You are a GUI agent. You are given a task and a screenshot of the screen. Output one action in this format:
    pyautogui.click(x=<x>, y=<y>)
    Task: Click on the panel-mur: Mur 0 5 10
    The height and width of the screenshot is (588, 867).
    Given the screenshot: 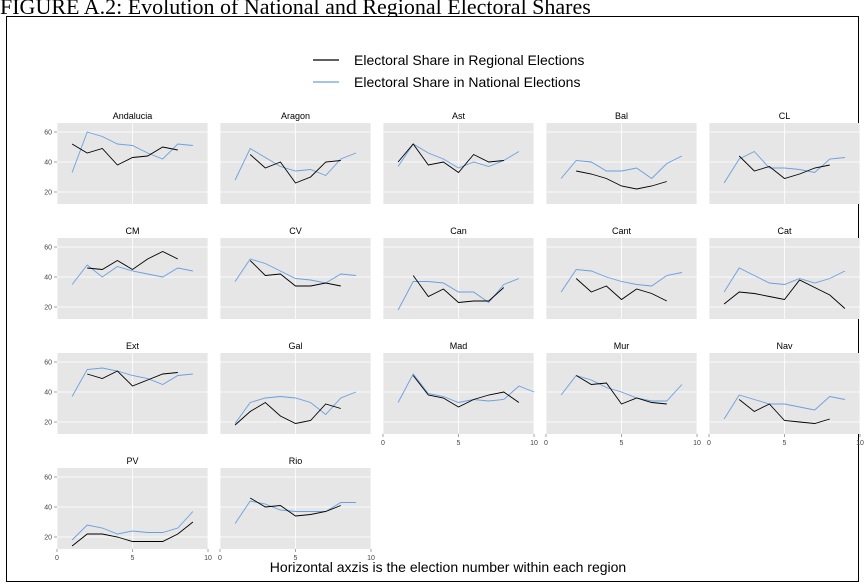 What is the action you would take?
    pyautogui.click(x=622, y=394)
    